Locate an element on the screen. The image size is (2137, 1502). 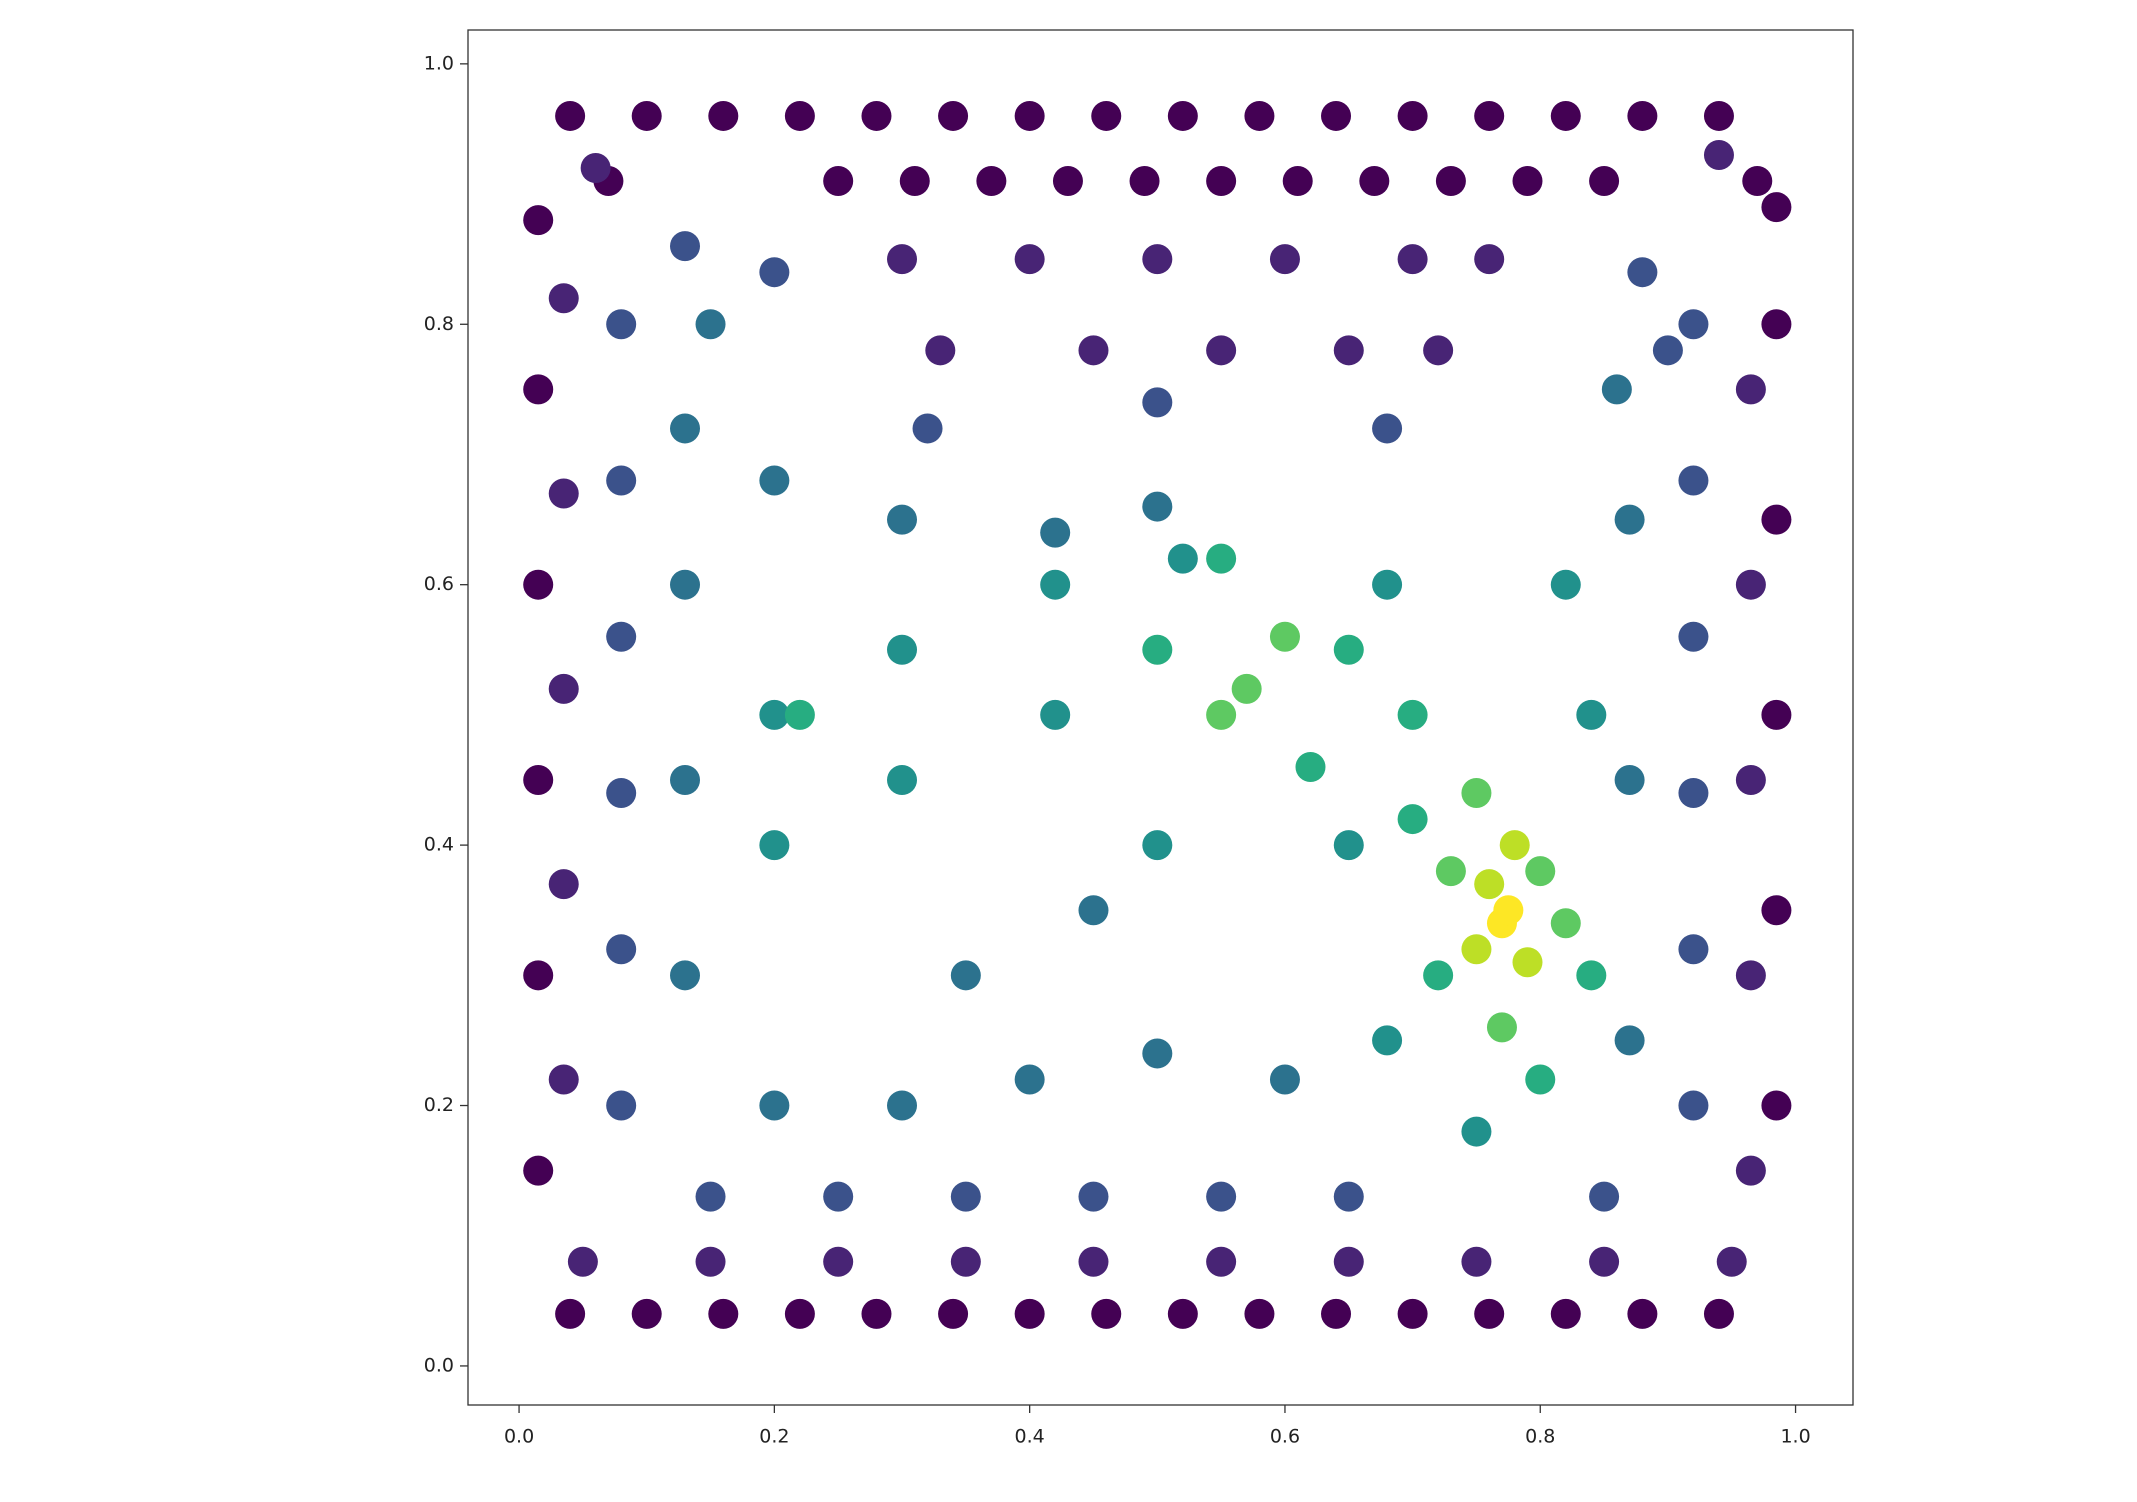
y-tick-label: 0.4 is located at coordinates (439, 845).